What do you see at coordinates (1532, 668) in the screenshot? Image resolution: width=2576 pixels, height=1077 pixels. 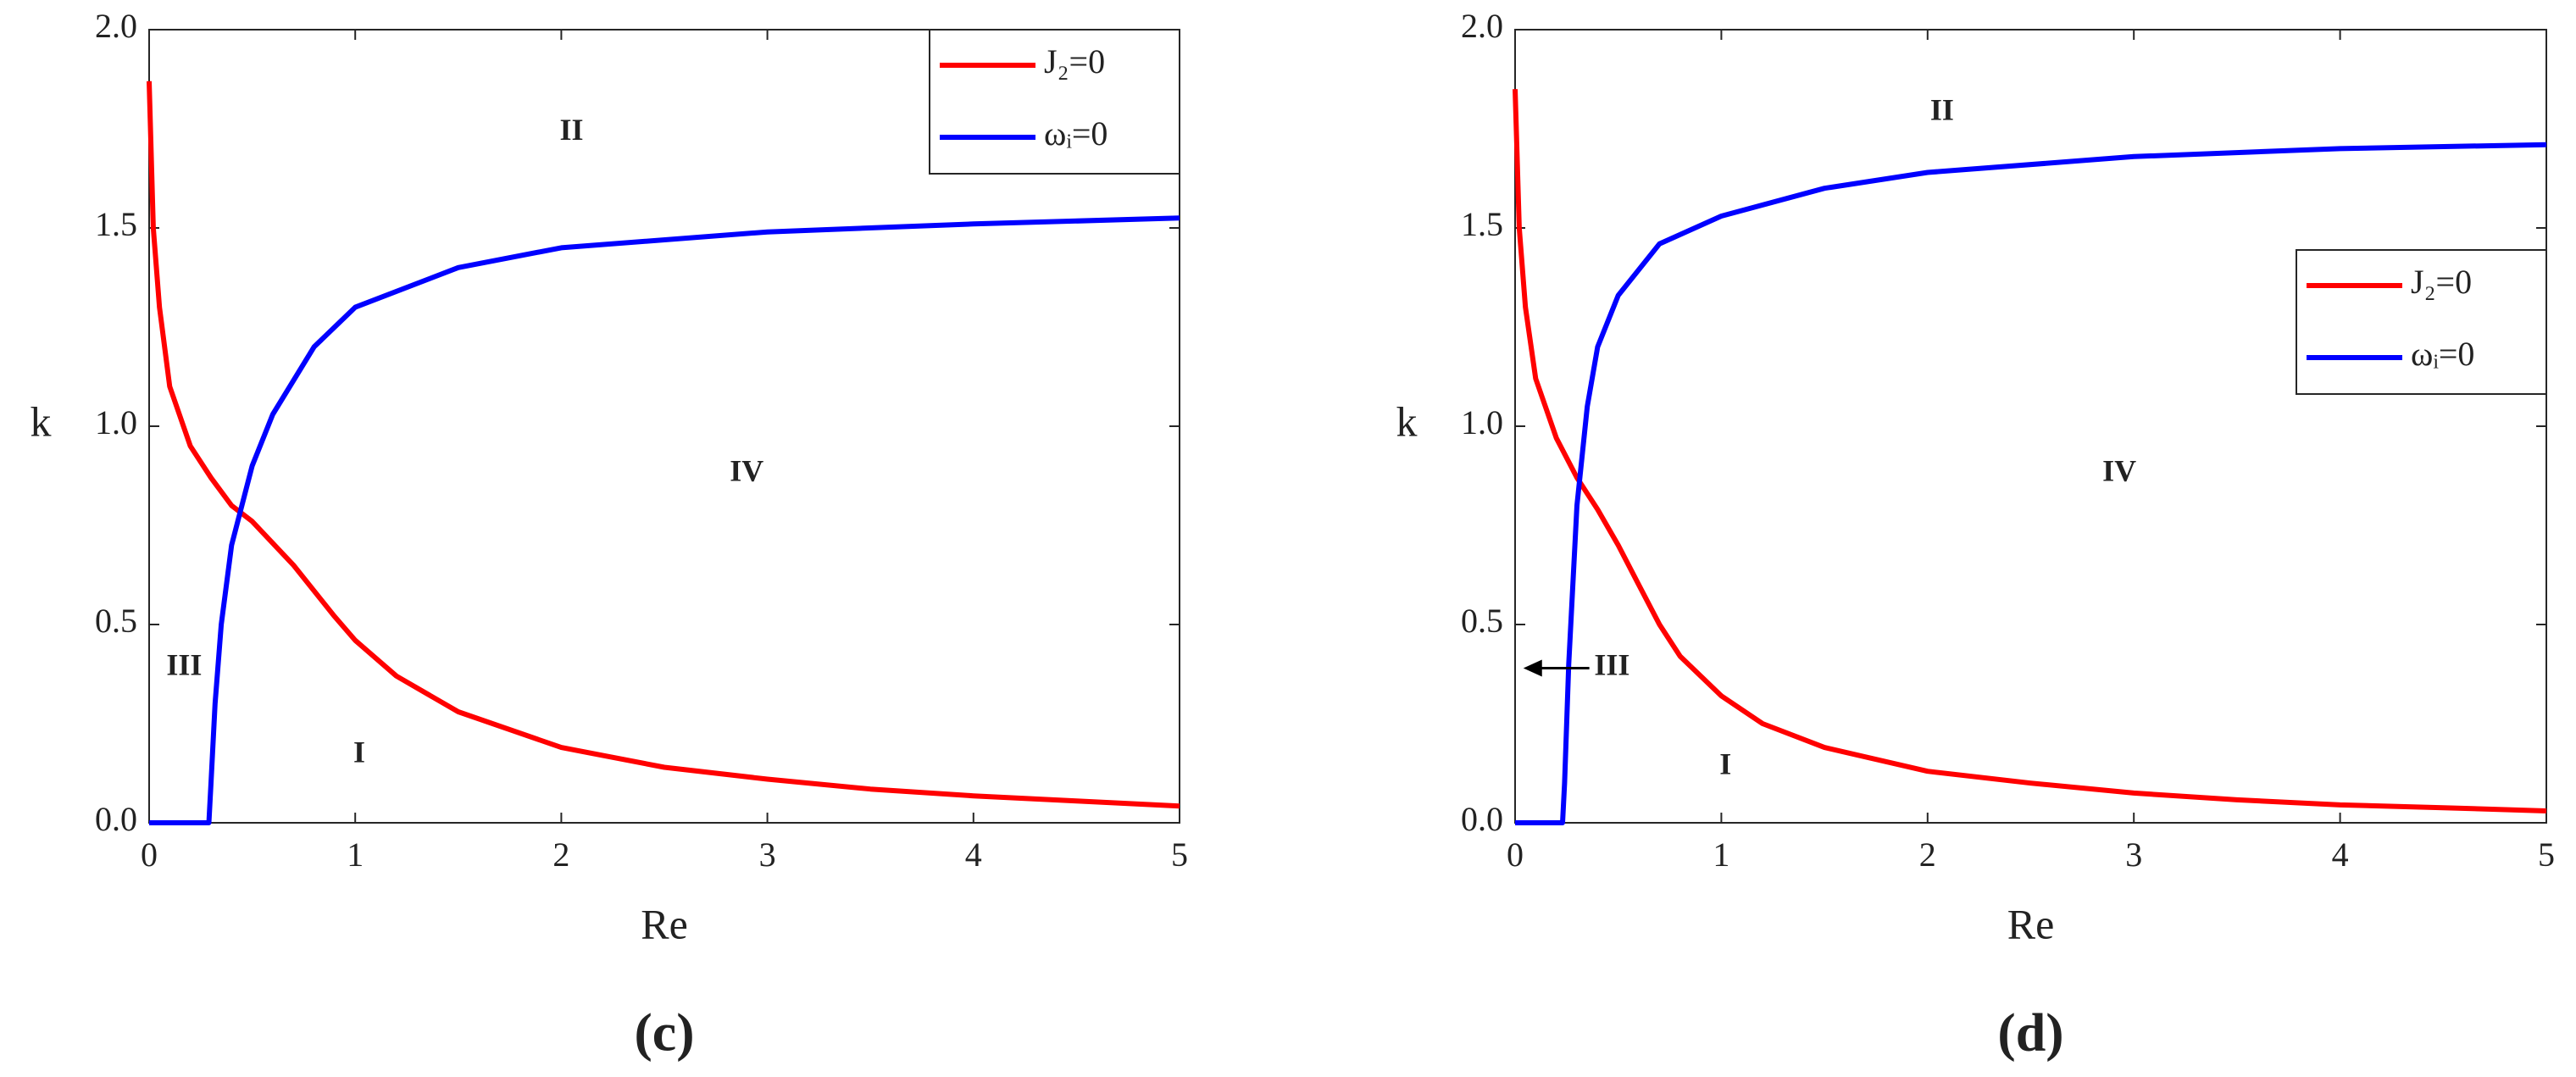 I see `arrow-head` at bounding box center [1532, 668].